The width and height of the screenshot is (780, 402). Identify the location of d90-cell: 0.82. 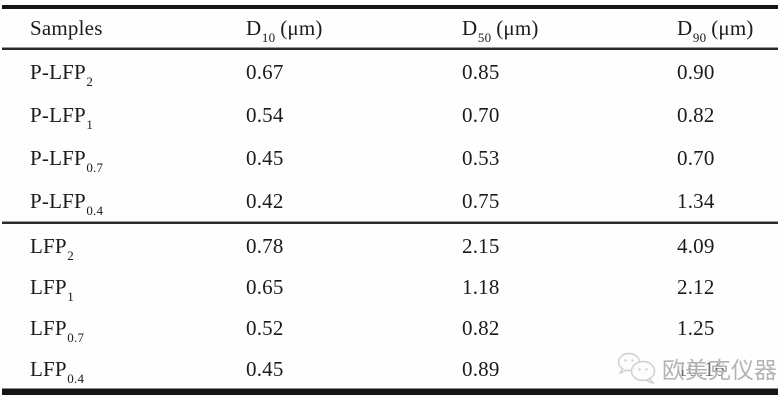
(696, 115).